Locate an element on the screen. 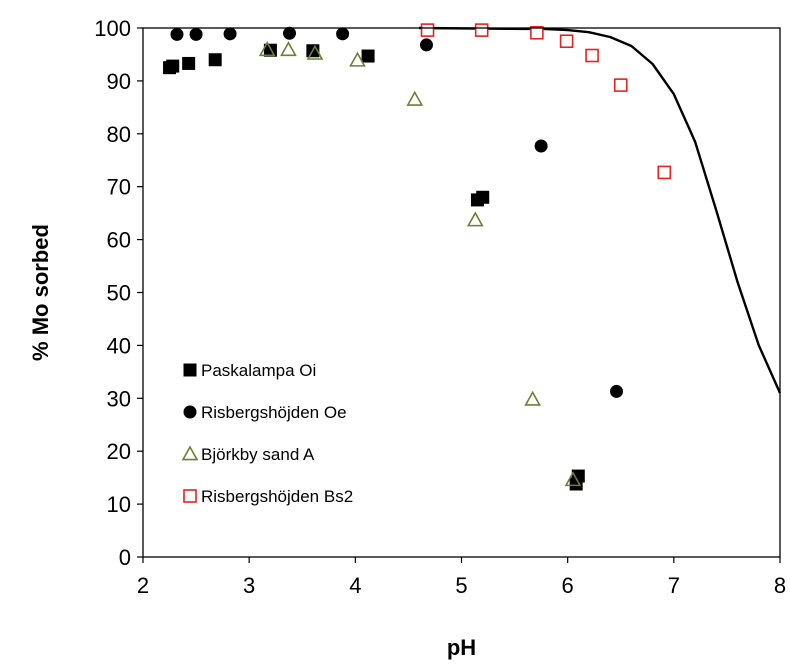 The image size is (790, 664). series-open-square-group is located at coordinates (546, 101).